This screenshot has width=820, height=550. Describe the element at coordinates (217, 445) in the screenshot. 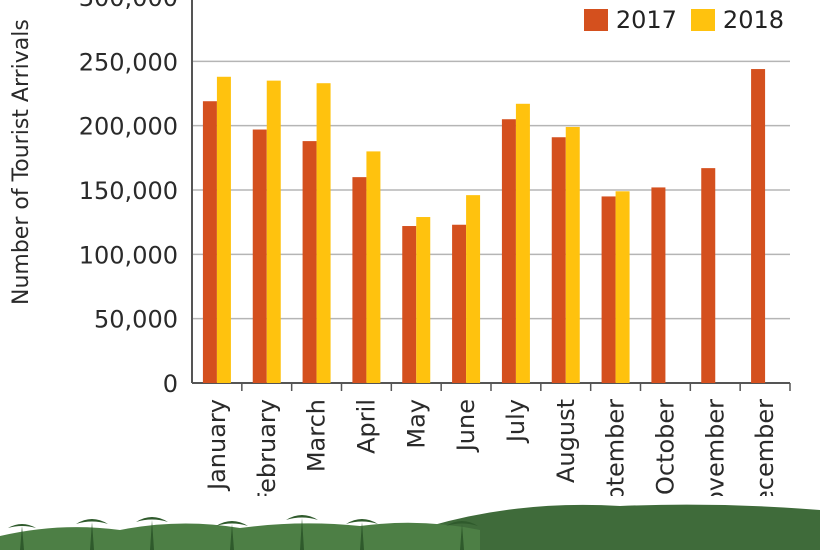

I see `x-tick-label: January` at that location.